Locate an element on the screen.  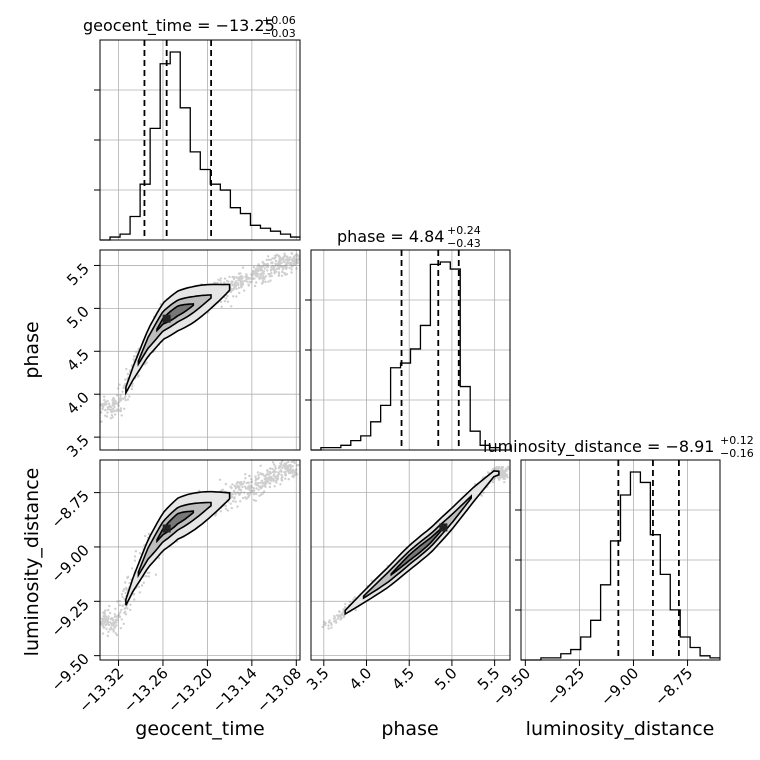
histogram-step is located at coordinates (410, 356).